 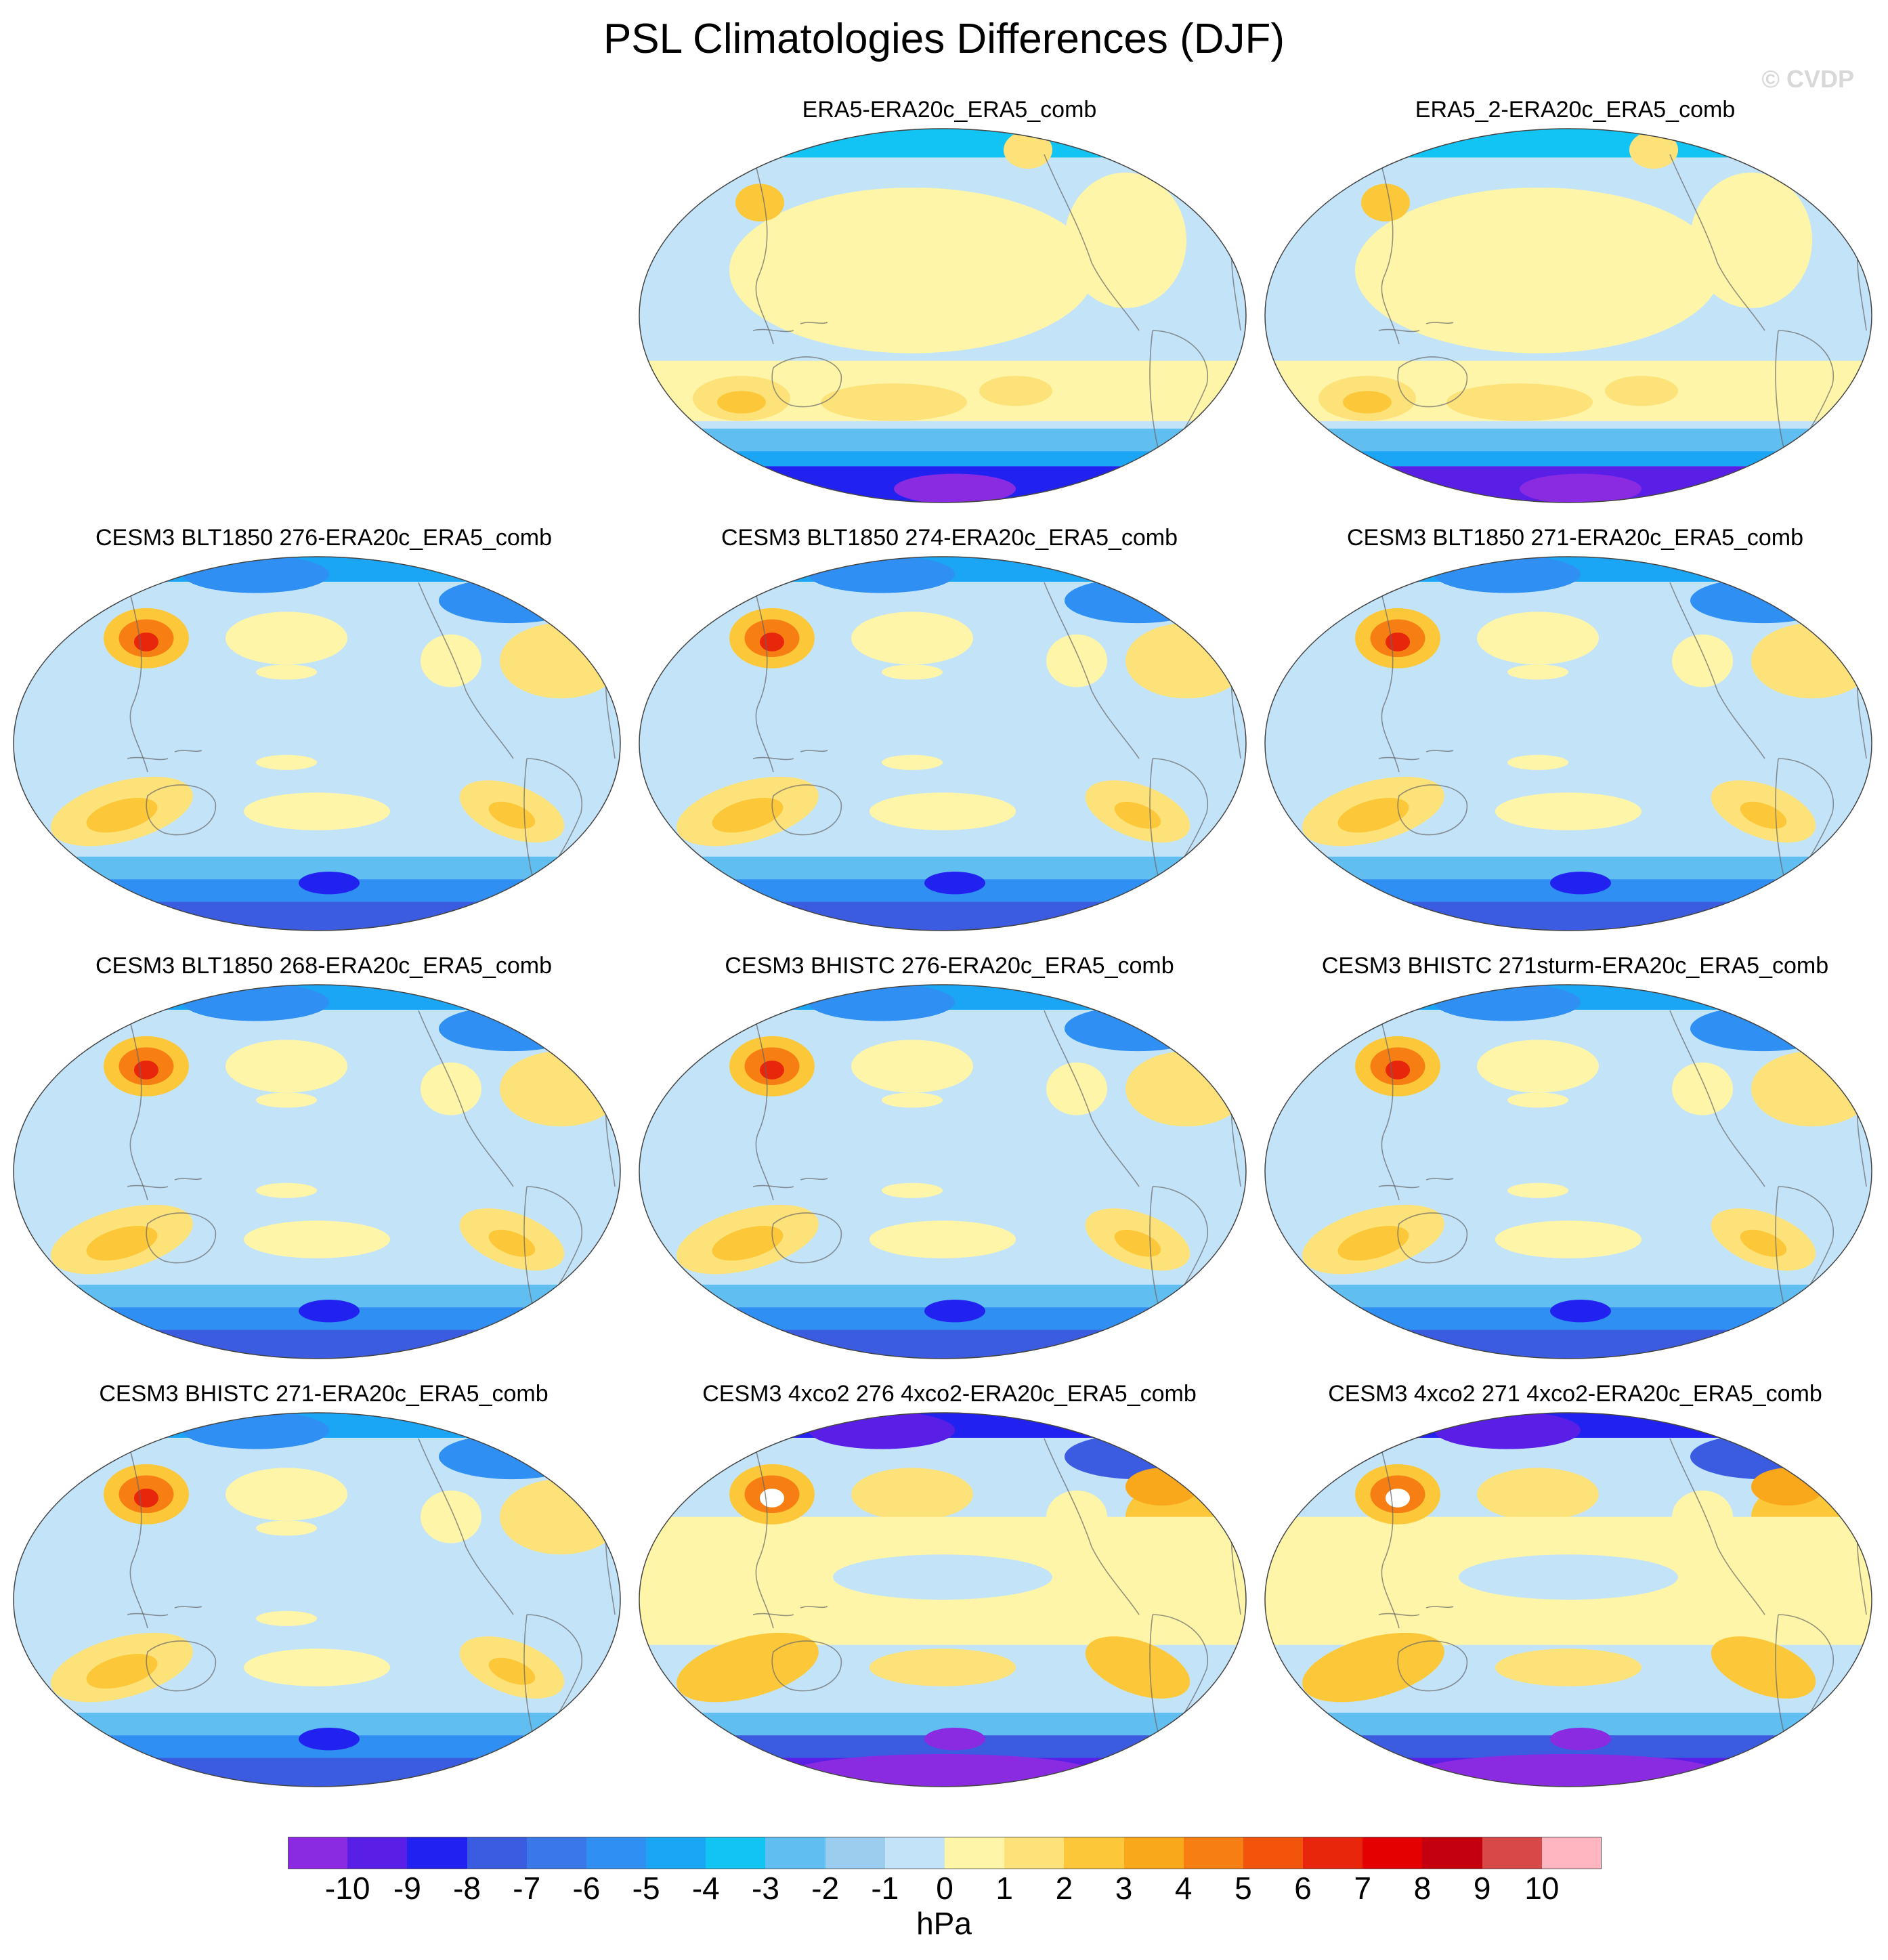 I want to click on colorbar-tick-label: -5, so click(x=646, y=1888).